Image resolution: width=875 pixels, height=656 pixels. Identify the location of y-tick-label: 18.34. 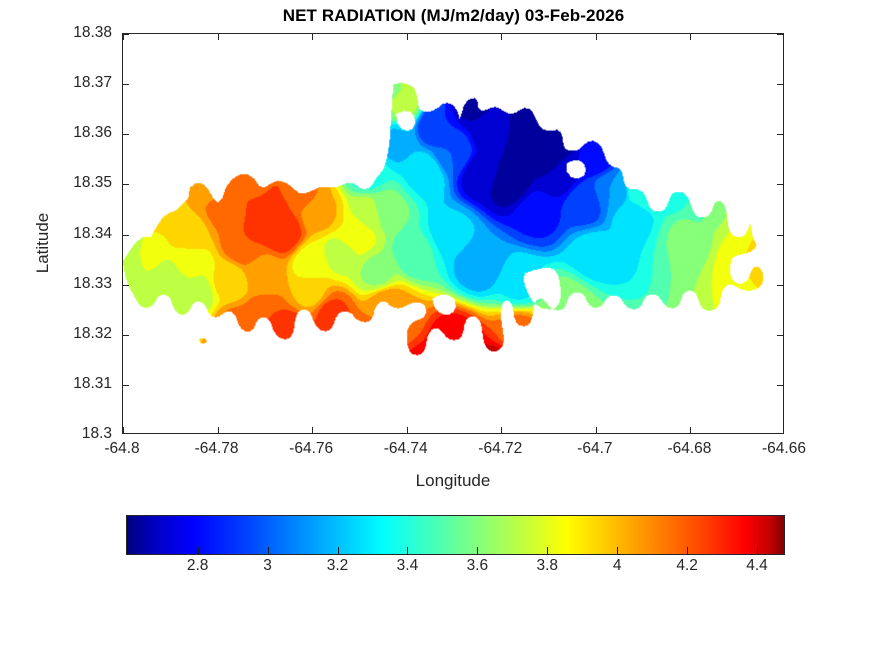
(92, 233).